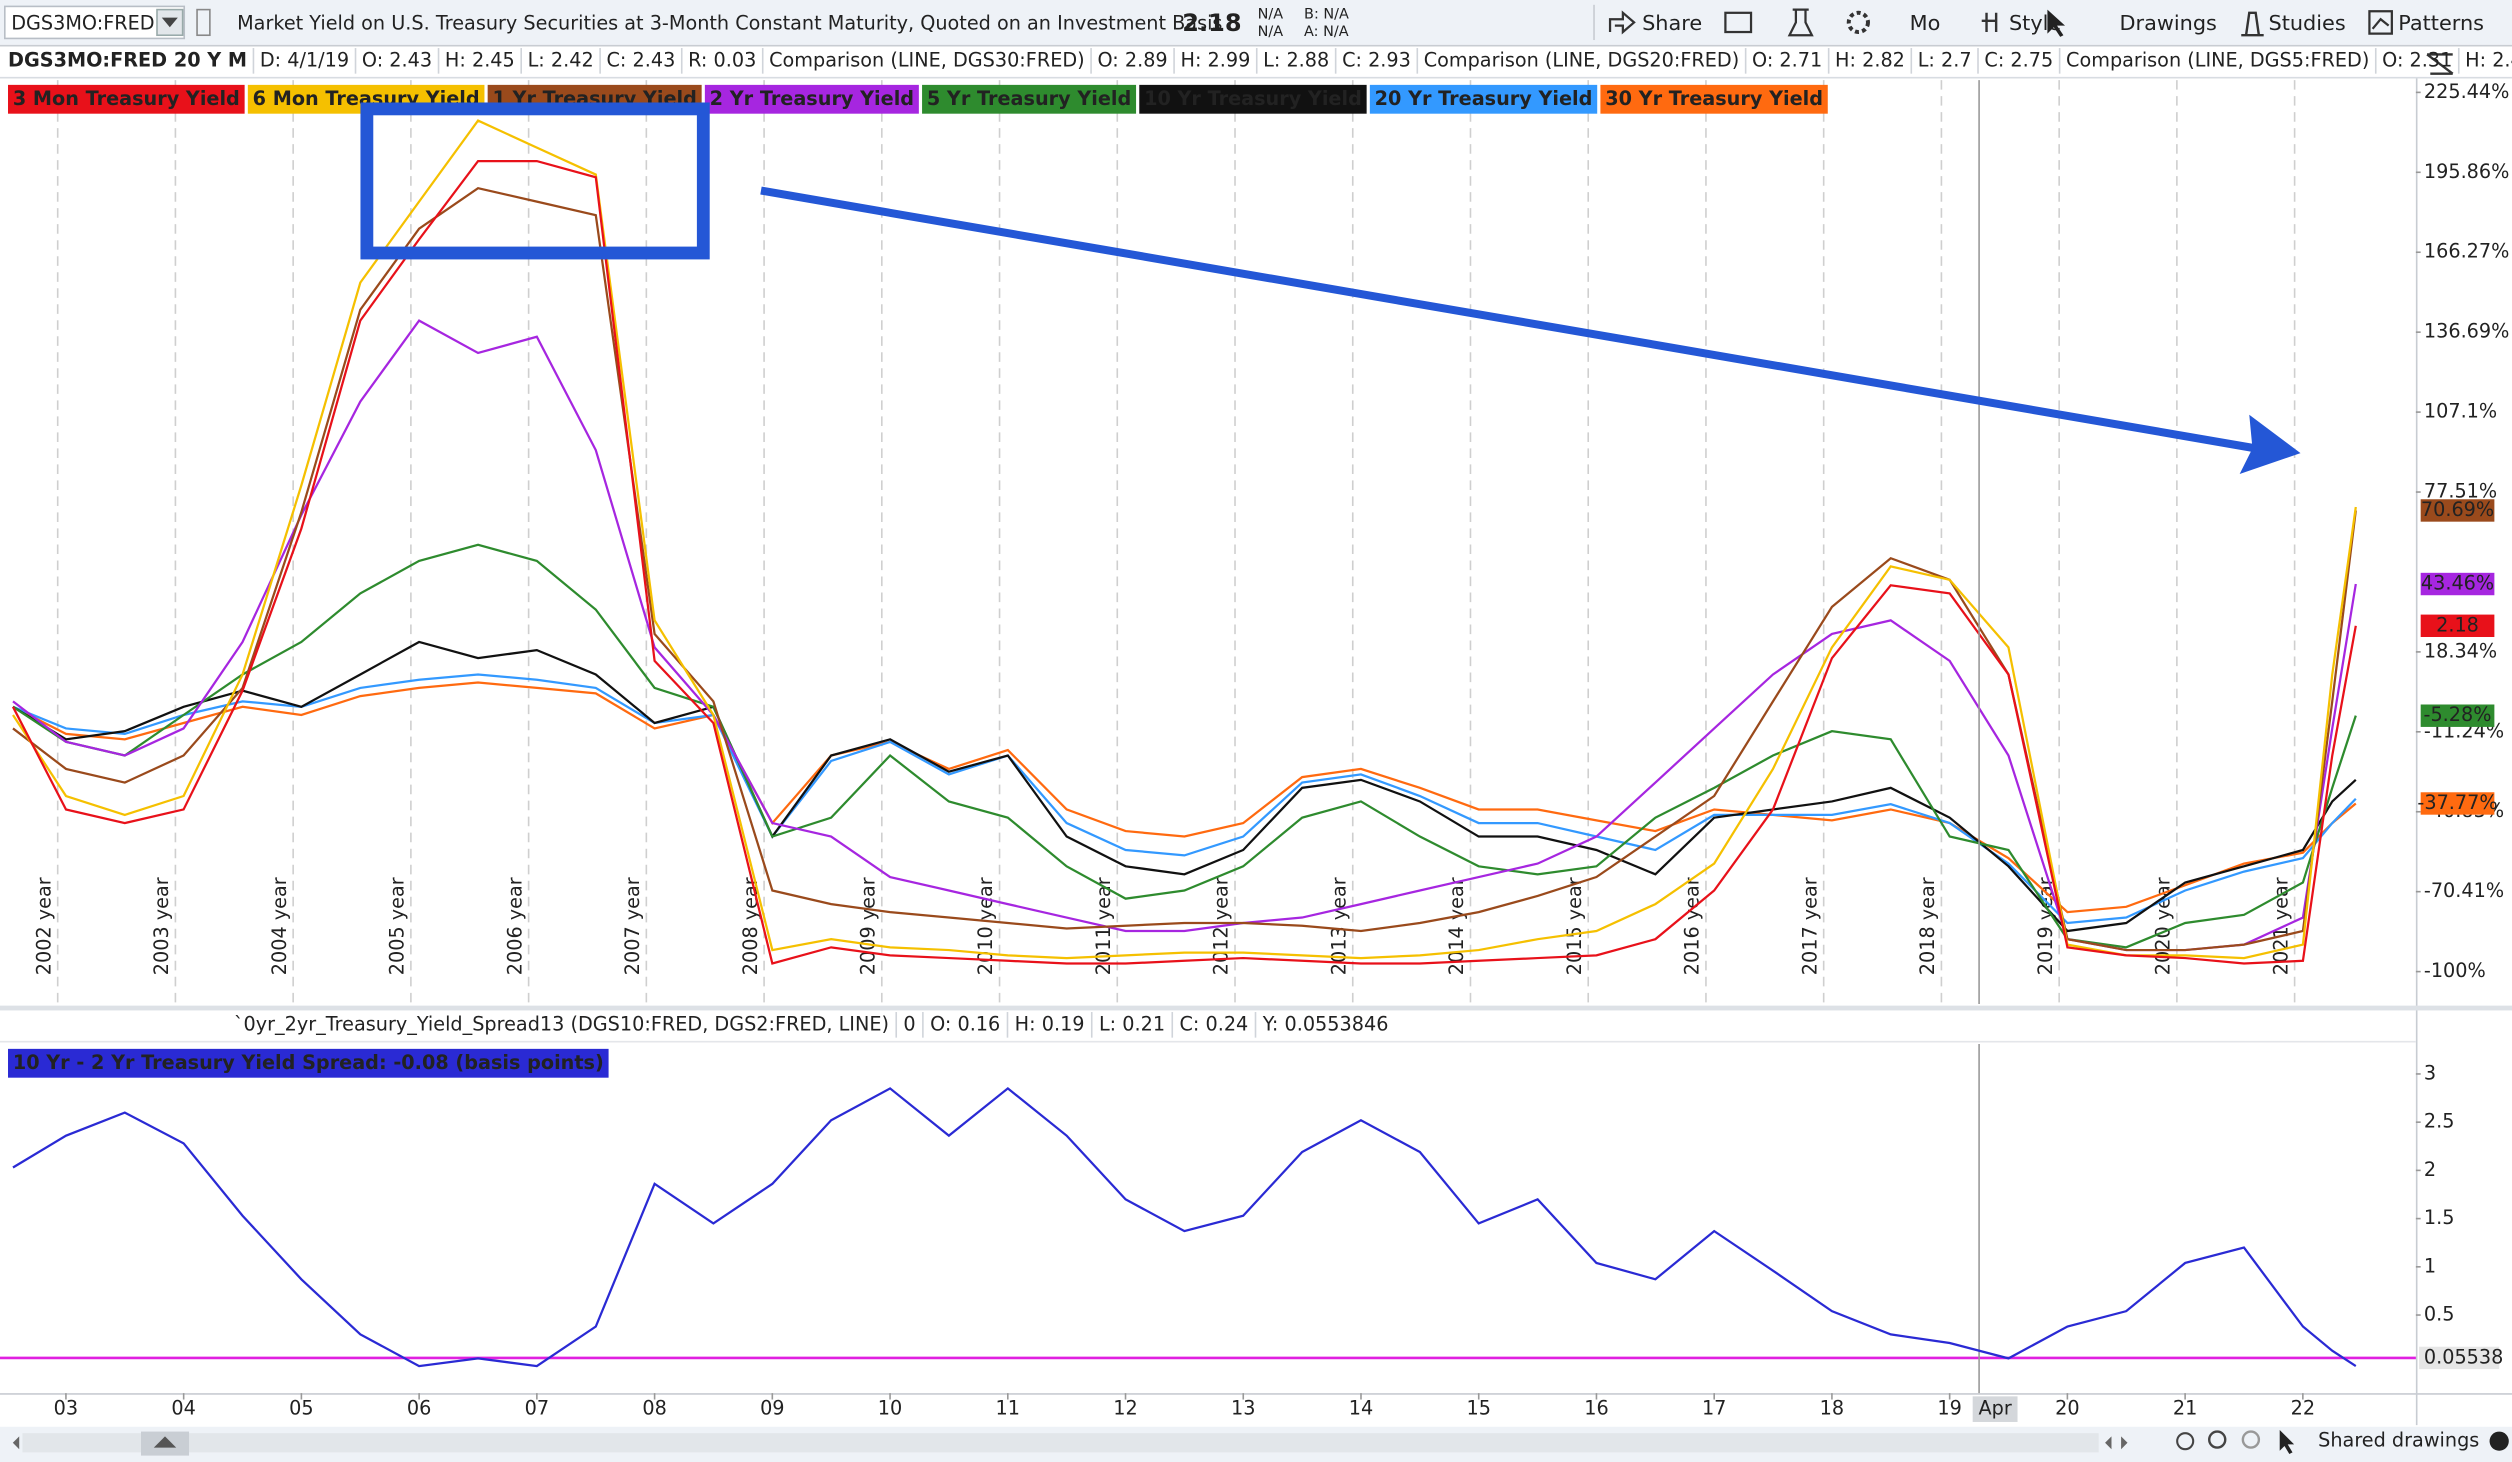 Image resolution: width=2512 pixels, height=1462 pixels. What do you see at coordinates (2457, 802) in the screenshot?
I see `last-value-label: -37.77%` at bounding box center [2457, 802].